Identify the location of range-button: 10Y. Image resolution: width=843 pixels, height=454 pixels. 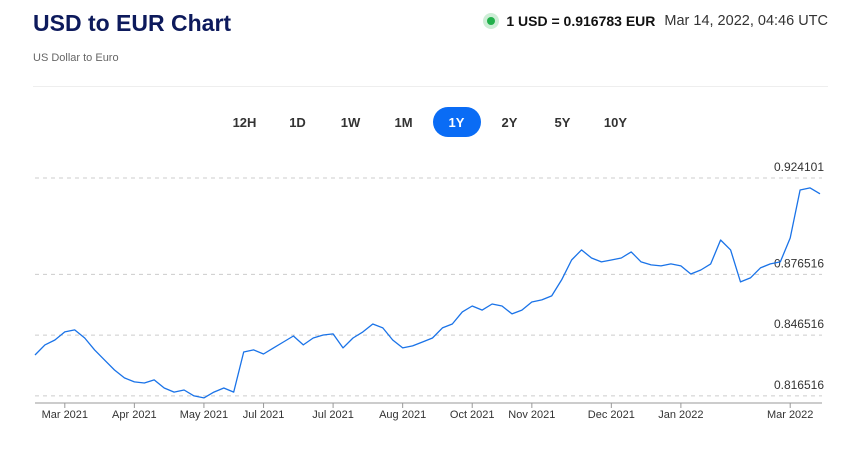
(615, 122).